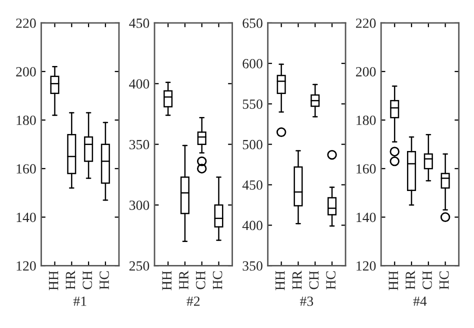 The height and width of the screenshot is (328, 474). I want to click on y-tick-label: 250, so click(139, 266).